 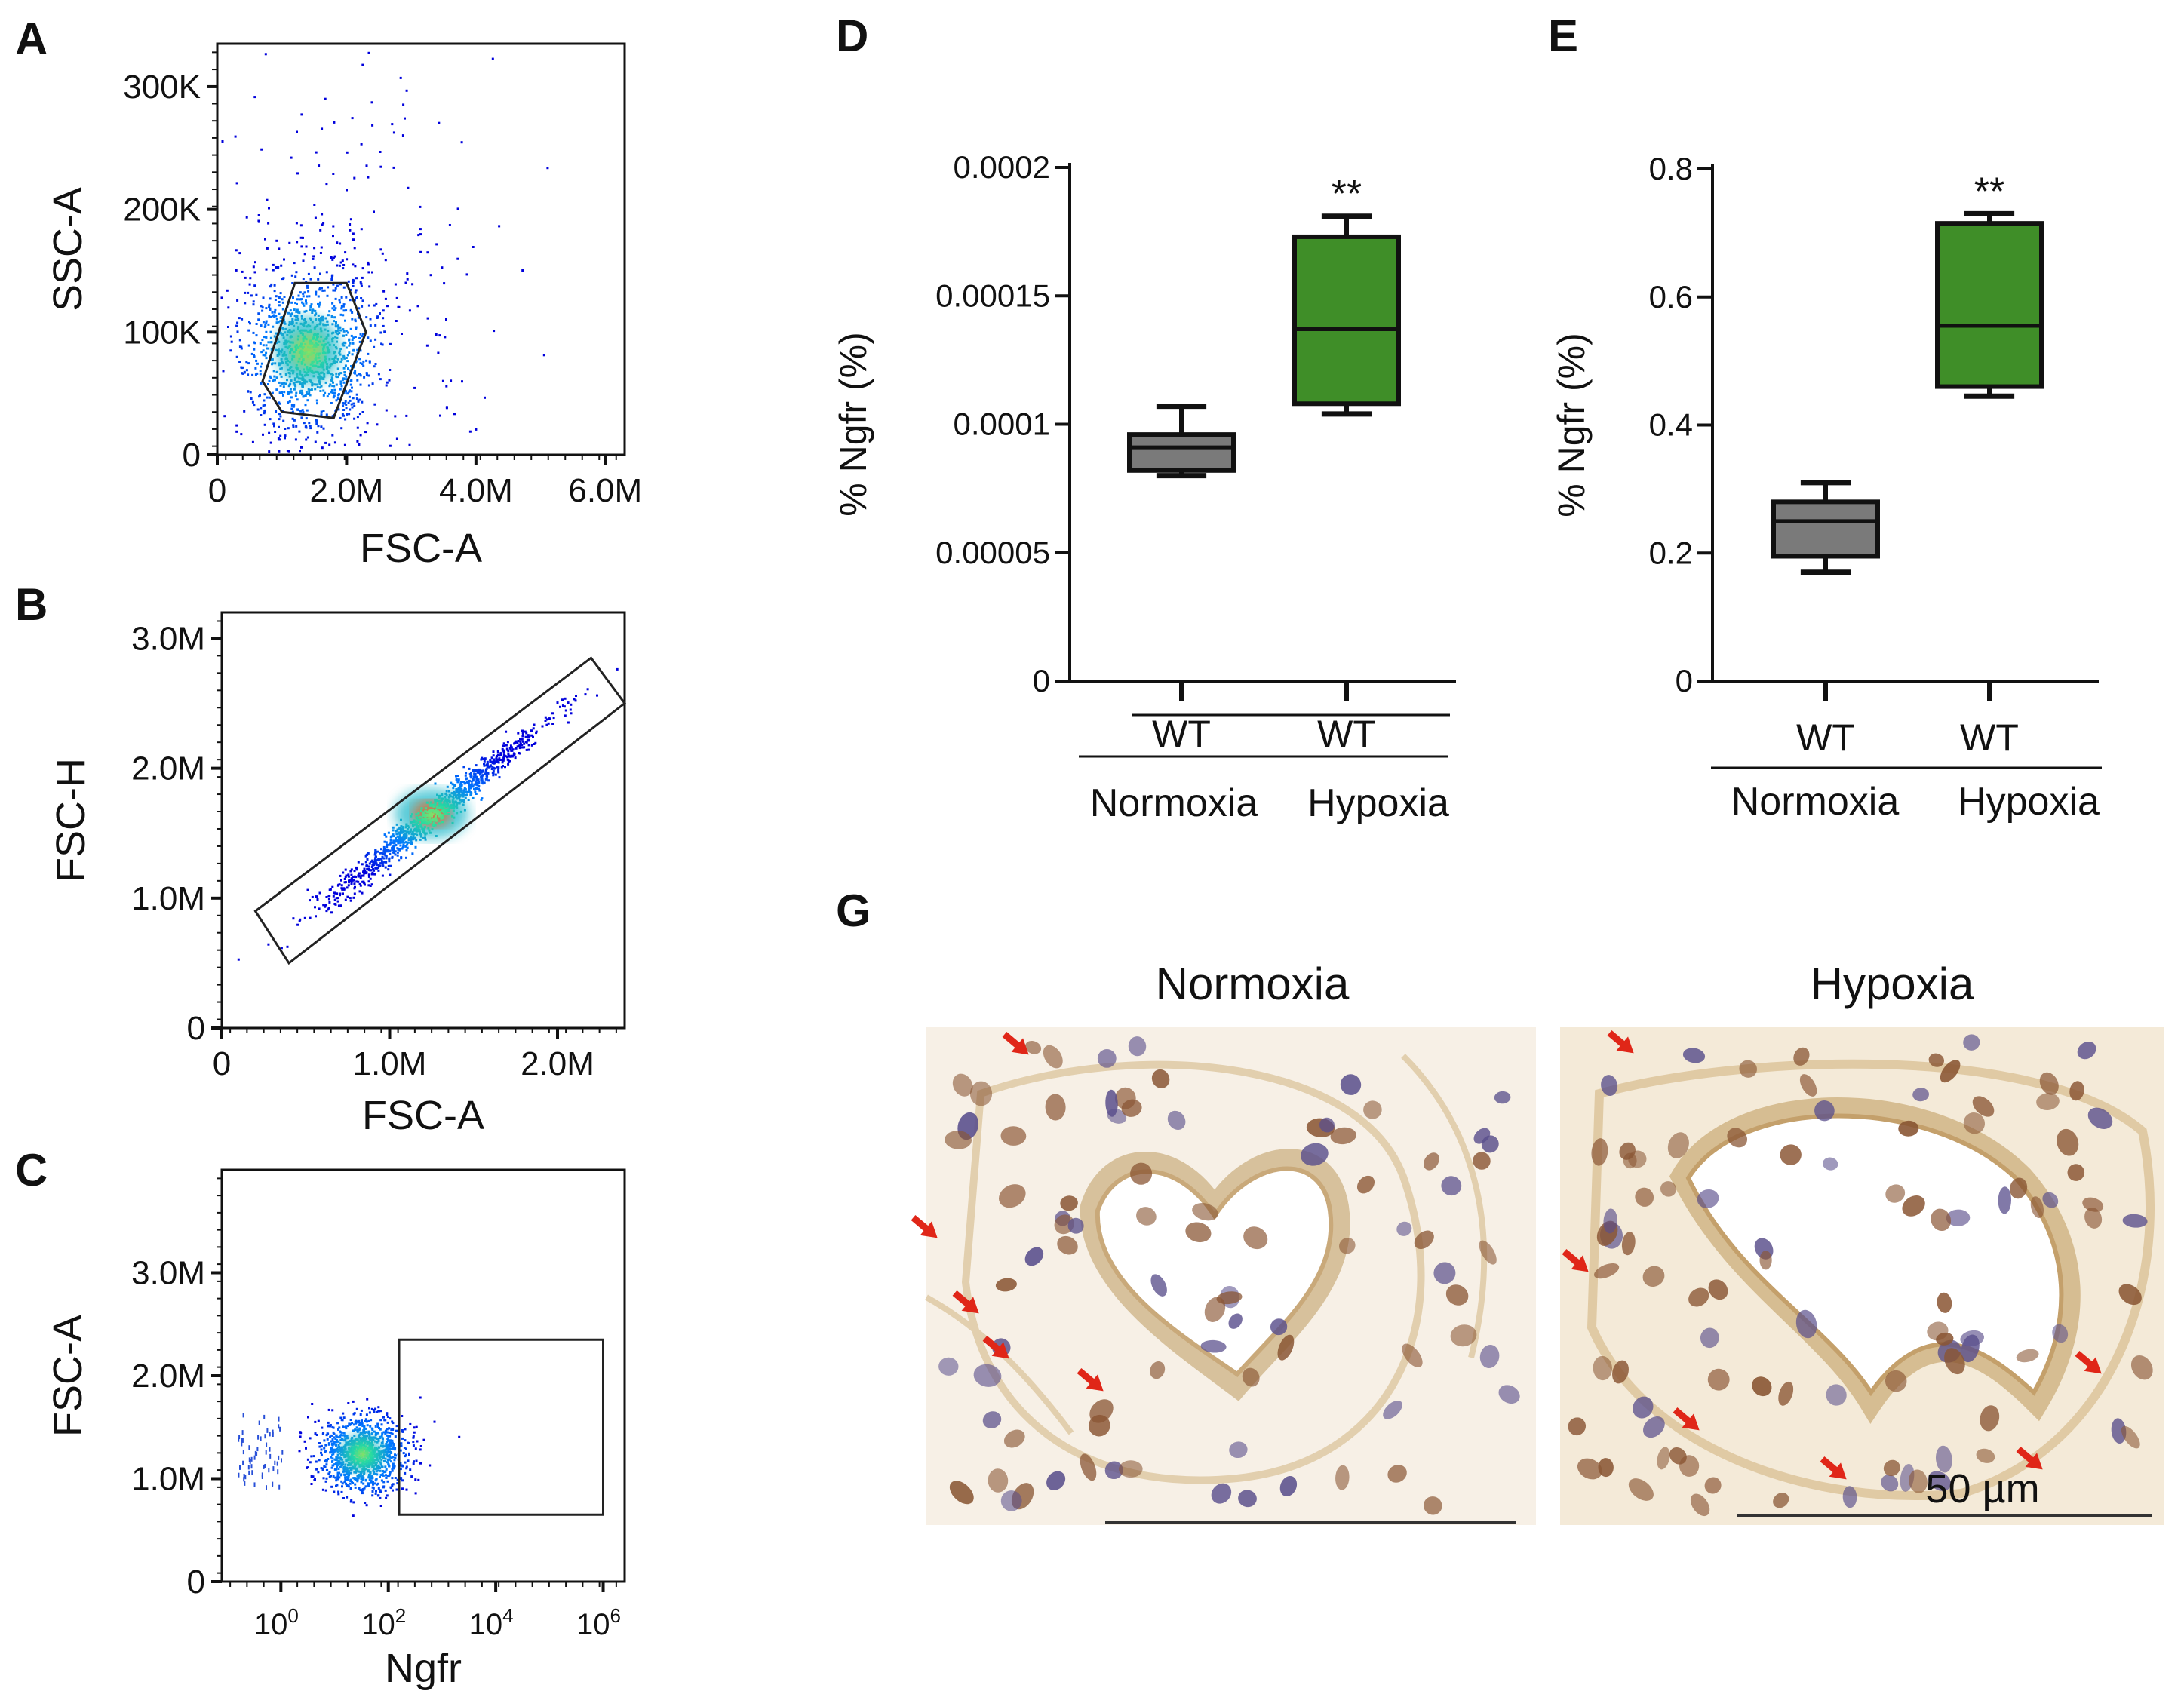 I want to click on scatter-points, so click(x=428, y=814).